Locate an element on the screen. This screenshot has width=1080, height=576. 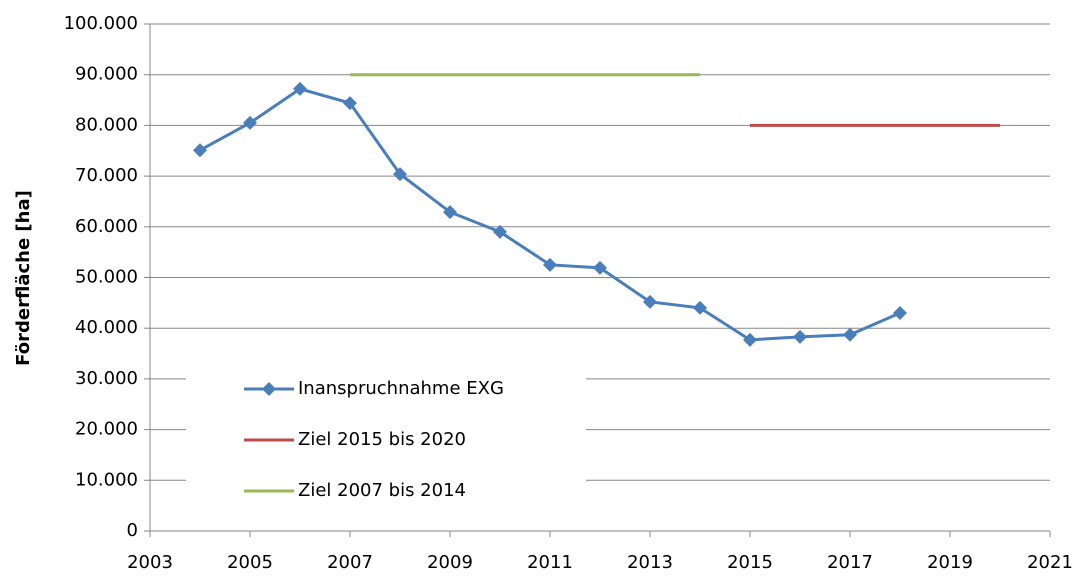
y-tick-label: 90.000 is located at coordinates (106, 74).